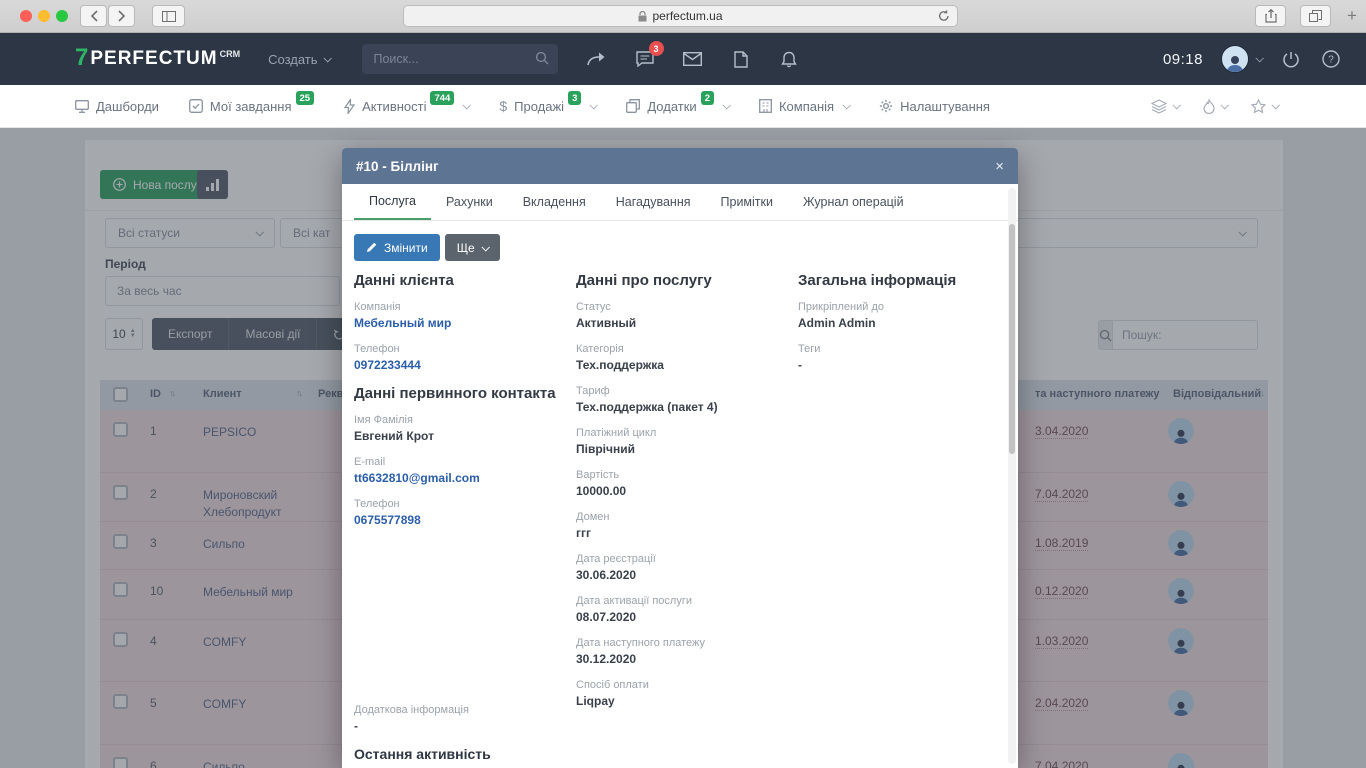  What do you see at coordinates (251, 102) in the screenshot?
I see `menu-item-my-tasks: Мої завдання 25` at bounding box center [251, 102].